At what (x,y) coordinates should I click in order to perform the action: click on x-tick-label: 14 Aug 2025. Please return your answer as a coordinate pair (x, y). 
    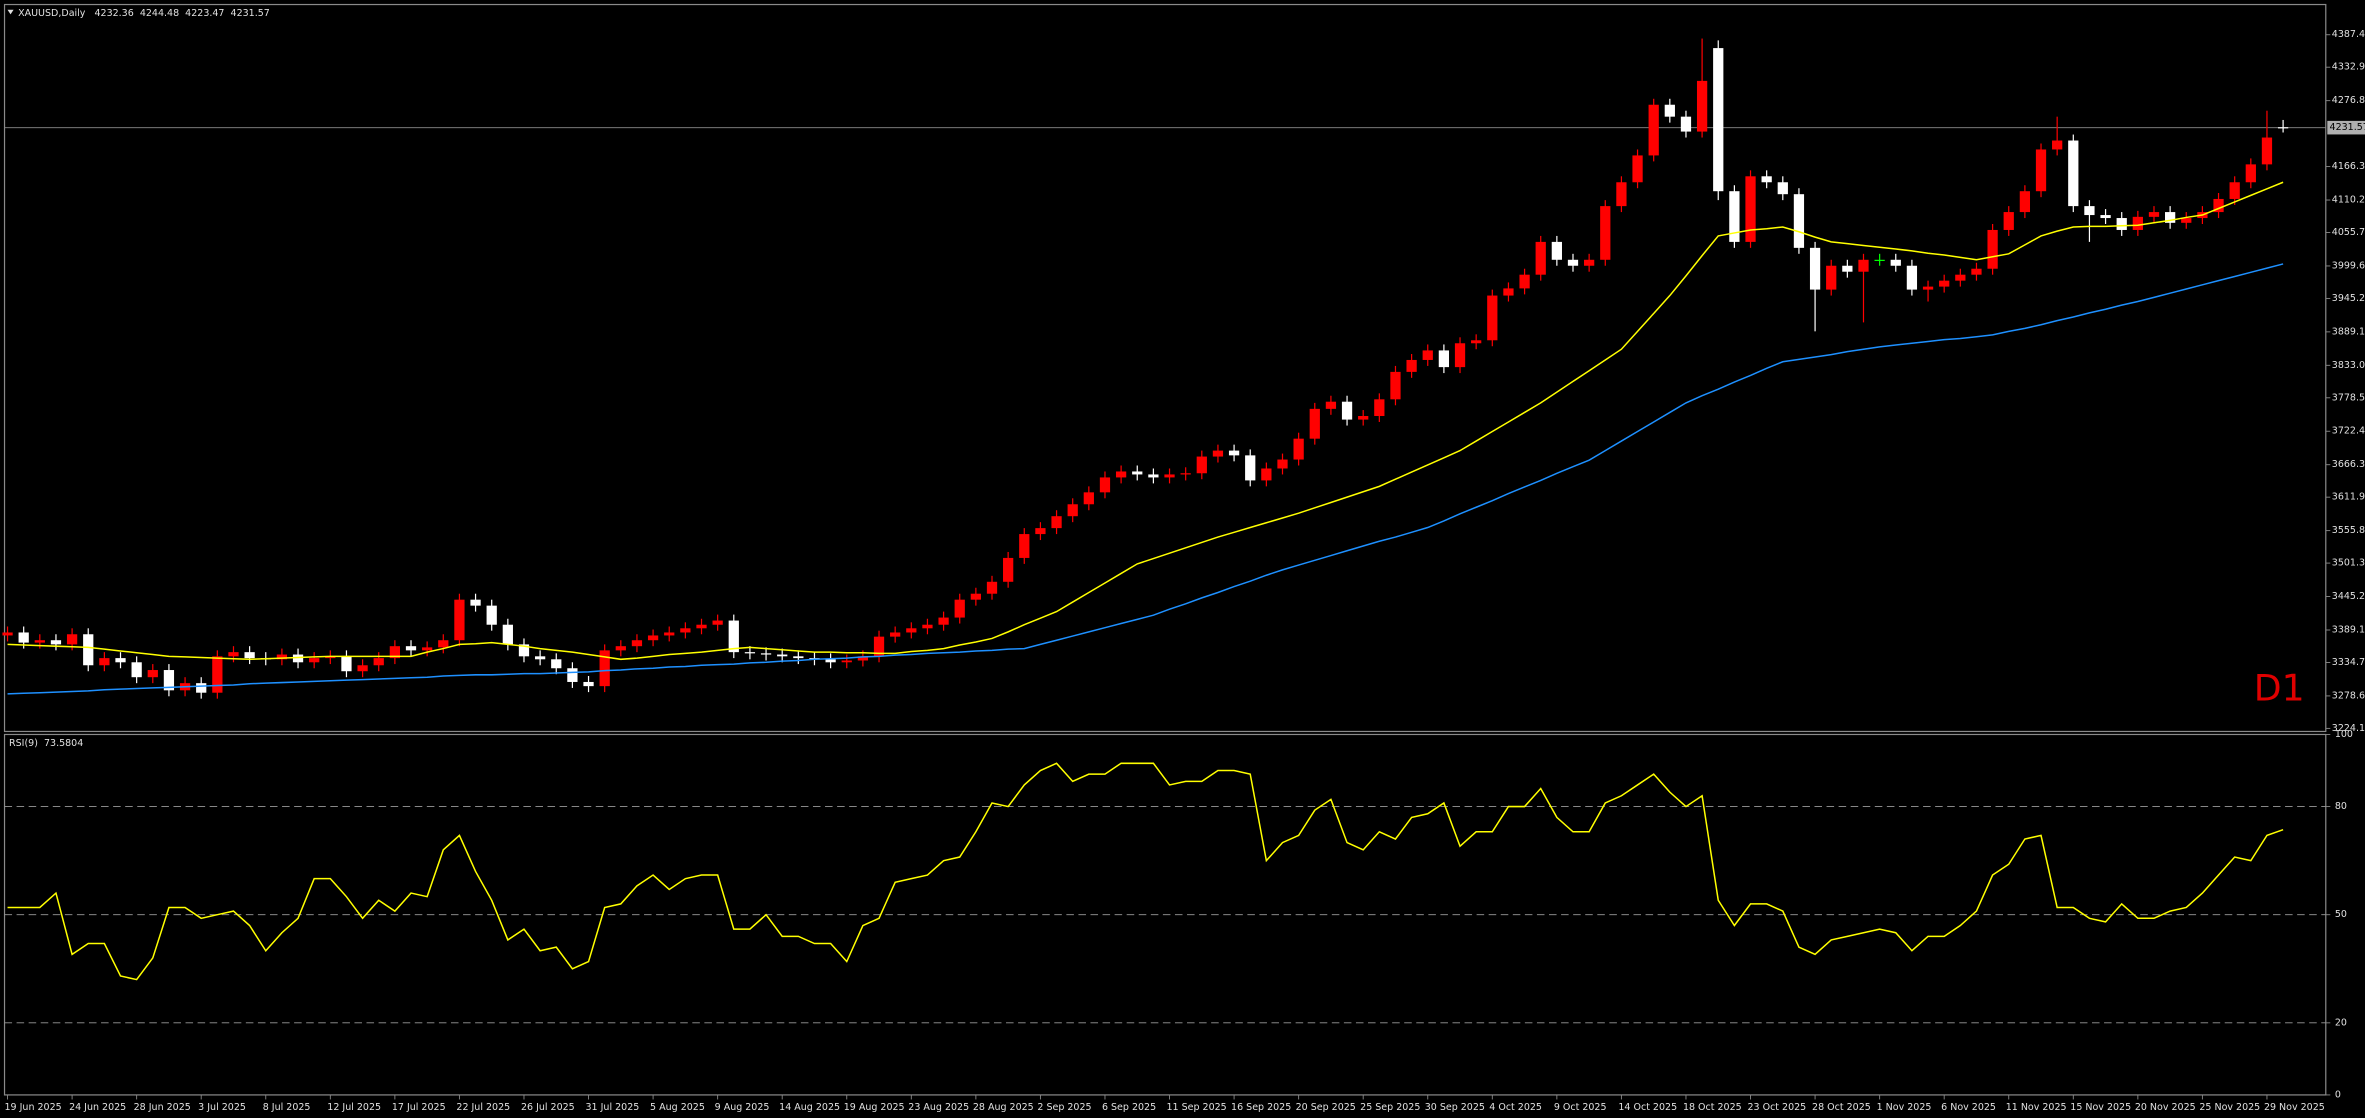
    Looking at the image, I should click on (809, 1107).